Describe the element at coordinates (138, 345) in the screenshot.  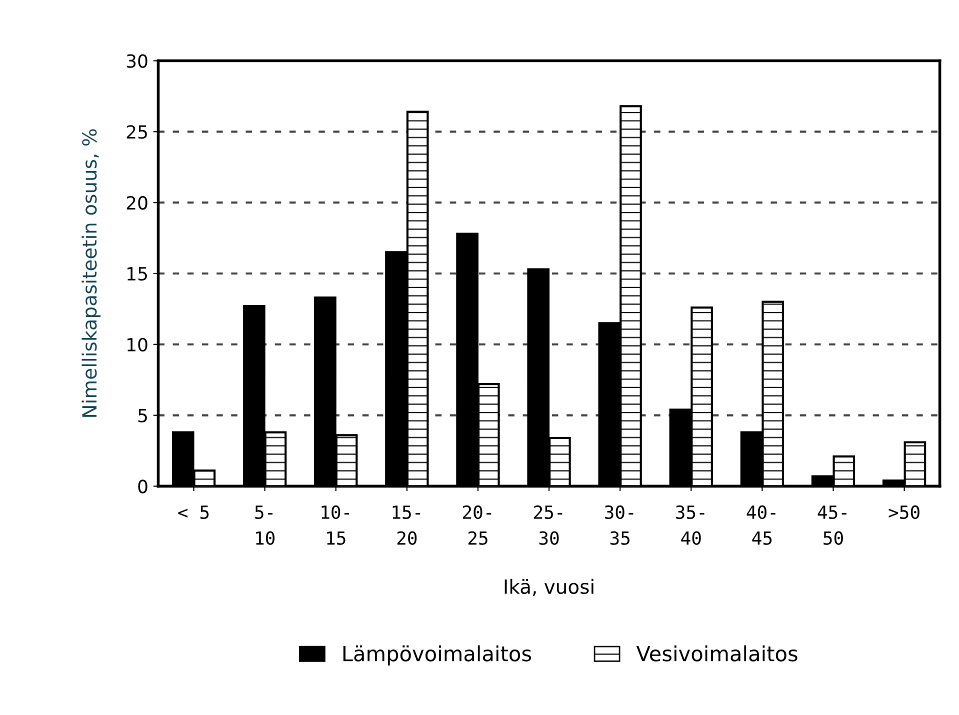
I see `y-tick-label: 10` at that location.